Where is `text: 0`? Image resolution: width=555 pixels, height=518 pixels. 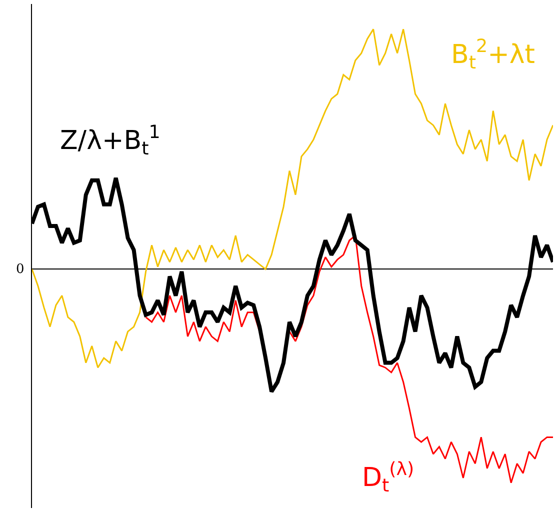
text: 0 is located at coordinates (20, 269).